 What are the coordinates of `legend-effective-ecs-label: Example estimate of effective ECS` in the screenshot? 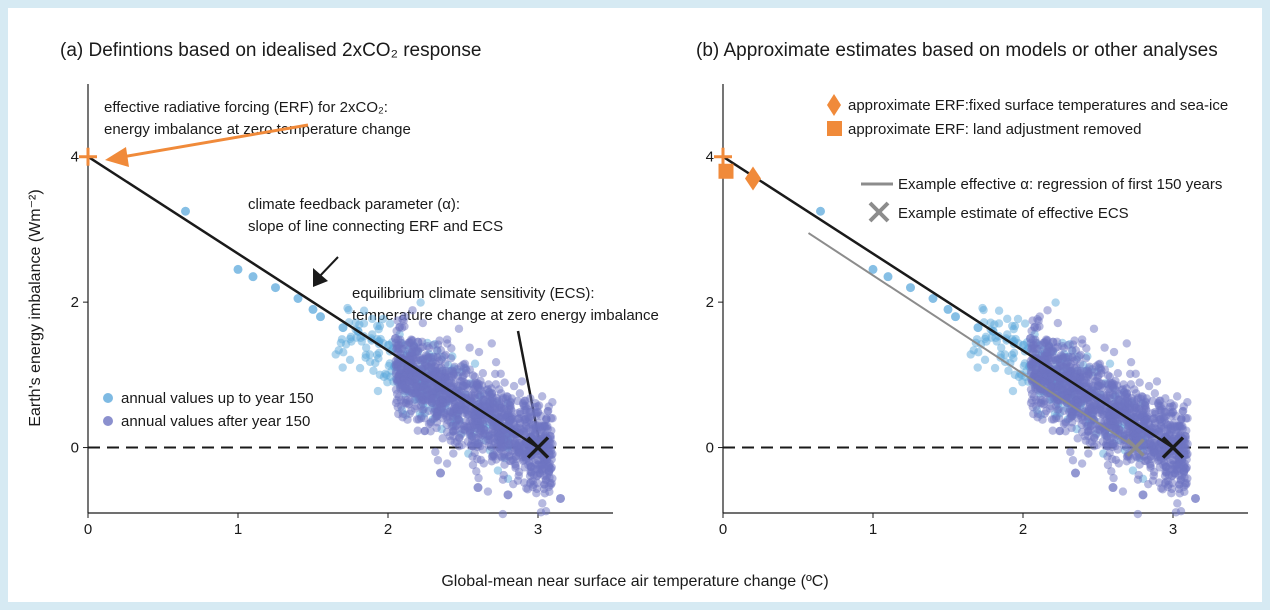 It's located at (1013, 213).